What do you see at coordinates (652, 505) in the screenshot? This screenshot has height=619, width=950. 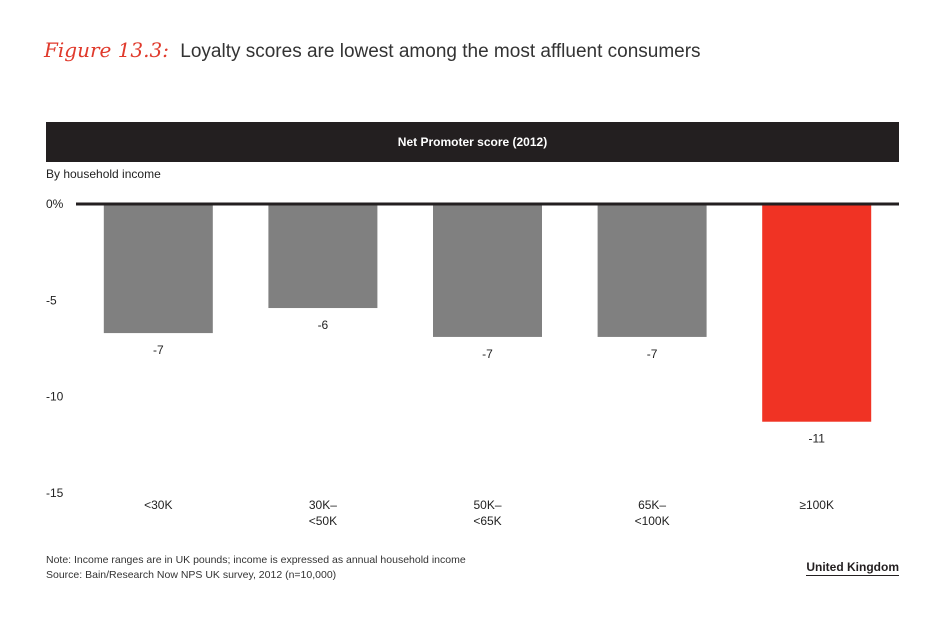 I see `x-tick-label: 65K–` at bounding box center [652, 505].